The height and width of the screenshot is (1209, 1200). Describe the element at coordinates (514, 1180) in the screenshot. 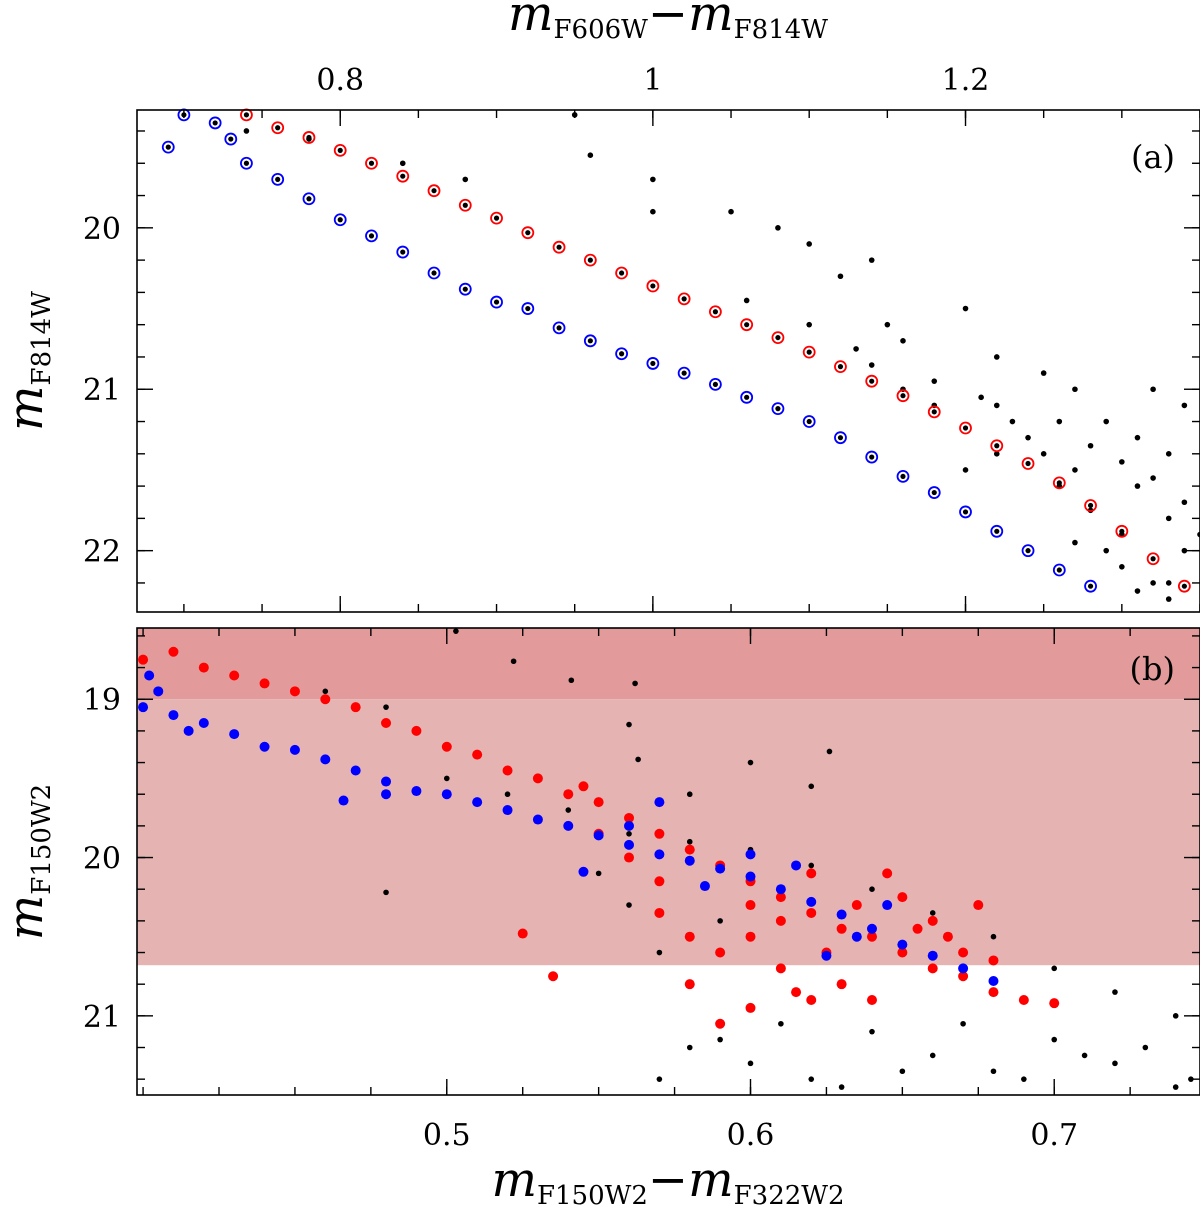

I see `panel-b-xlabel-m1: m` at that location.